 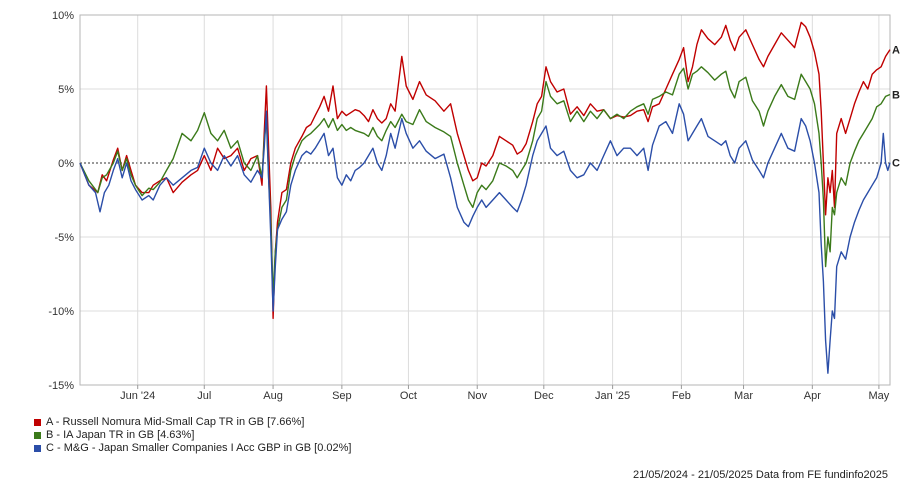 What do you see at coordinates (61, 386) in the screenshot?
I see `y-tick-label: -15%` at bounding box center [61, 386].